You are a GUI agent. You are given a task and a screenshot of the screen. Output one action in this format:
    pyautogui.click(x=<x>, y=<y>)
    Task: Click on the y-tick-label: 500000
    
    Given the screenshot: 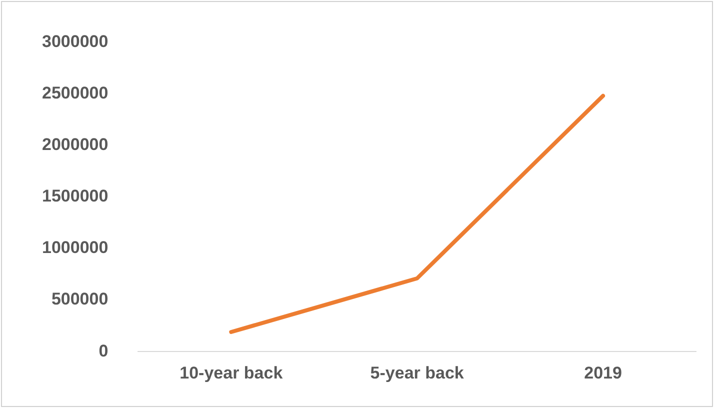 What is the action you would take?
    pyautogui.click(x=79, y=299)
    